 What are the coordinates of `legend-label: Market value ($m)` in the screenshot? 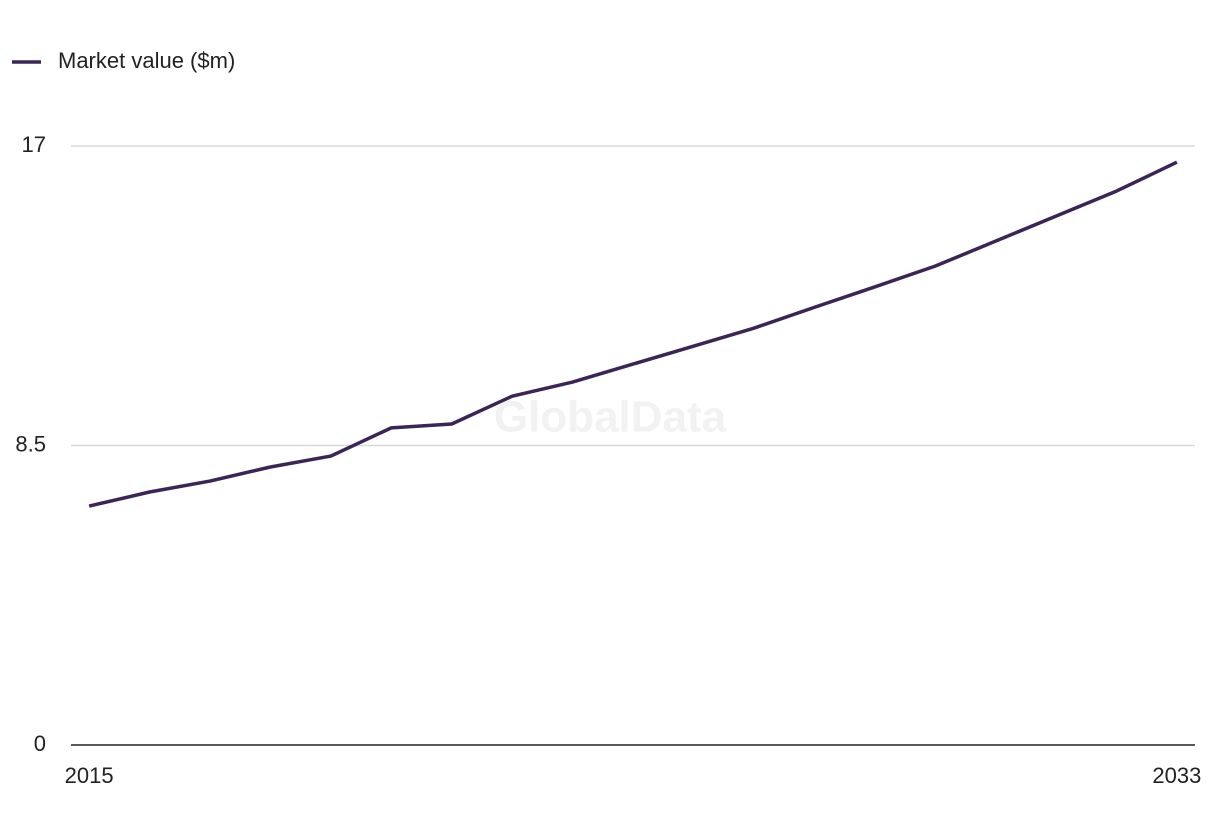 It's located at (146, 60).